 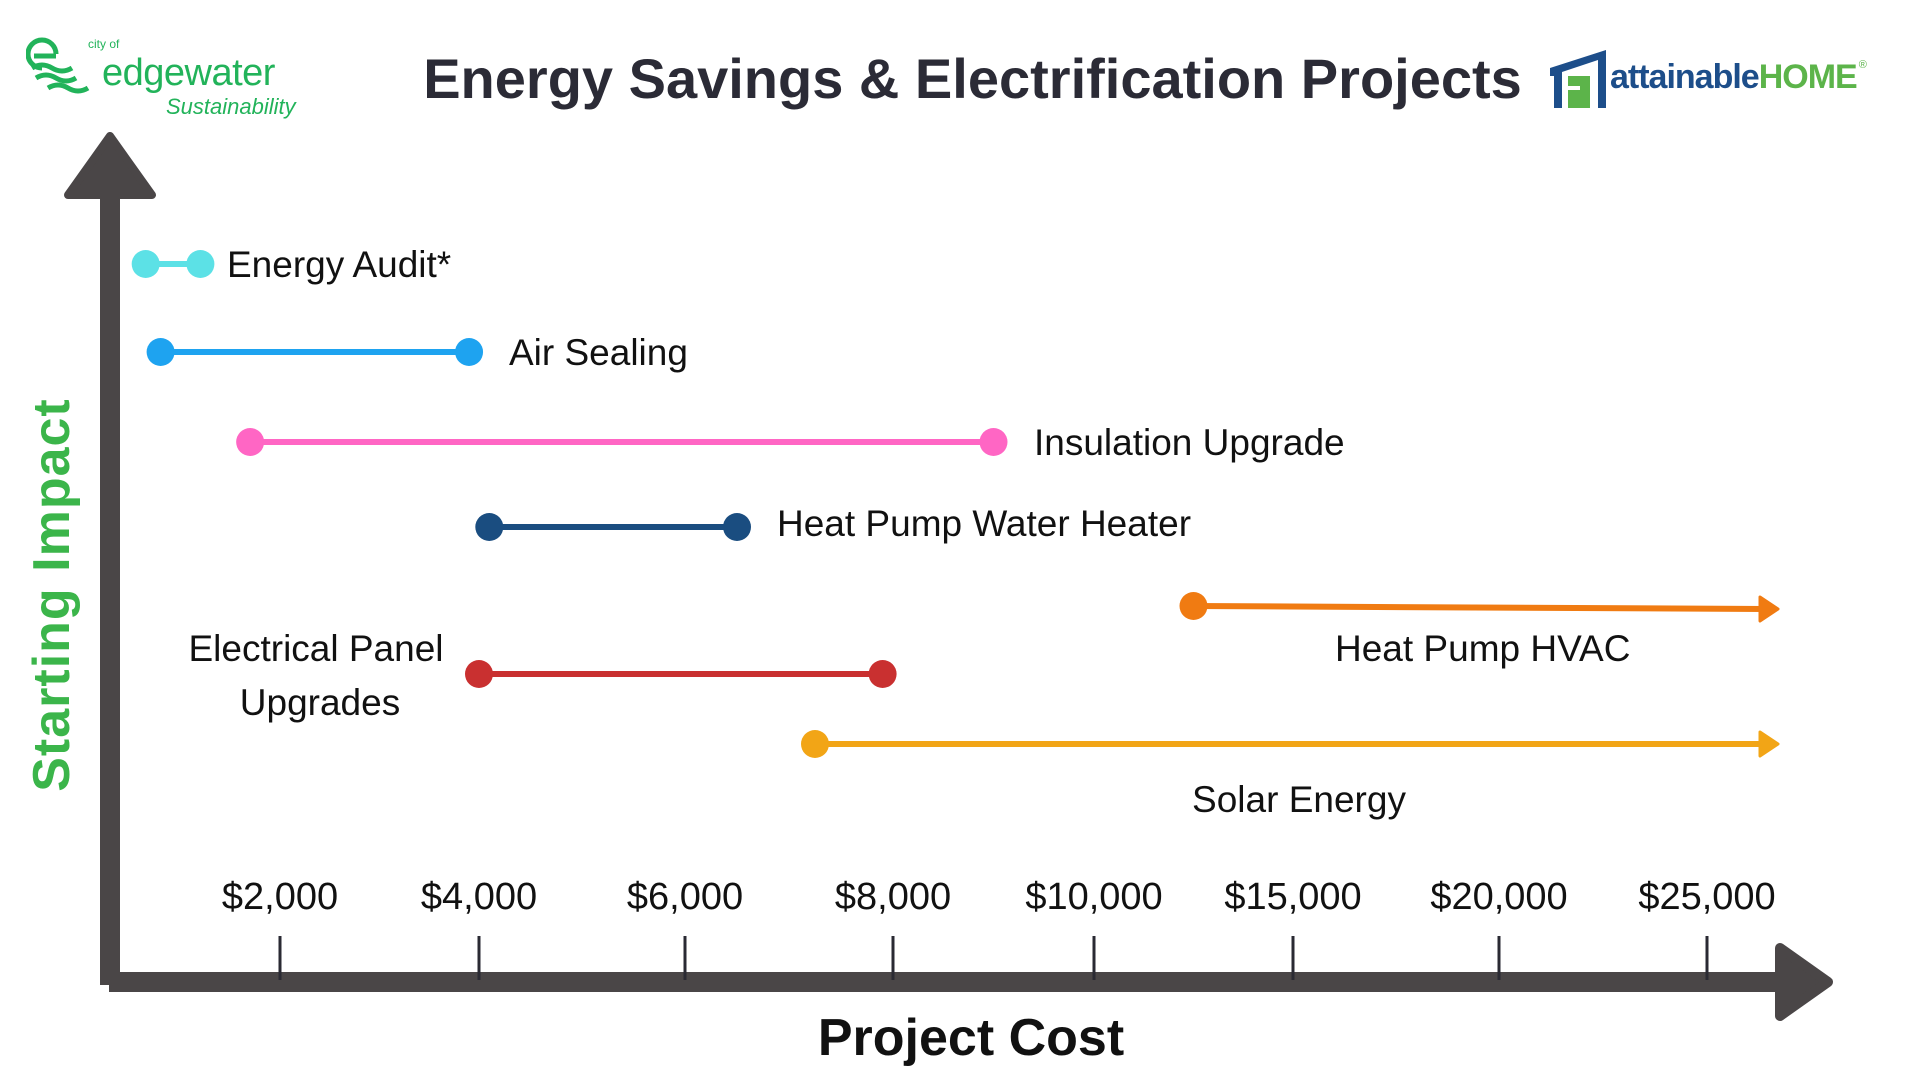 What do you see at coordinates (280, 897) in the screenshot?
I see `x-tick-label: $2,000` at bounding box center [280, 897].